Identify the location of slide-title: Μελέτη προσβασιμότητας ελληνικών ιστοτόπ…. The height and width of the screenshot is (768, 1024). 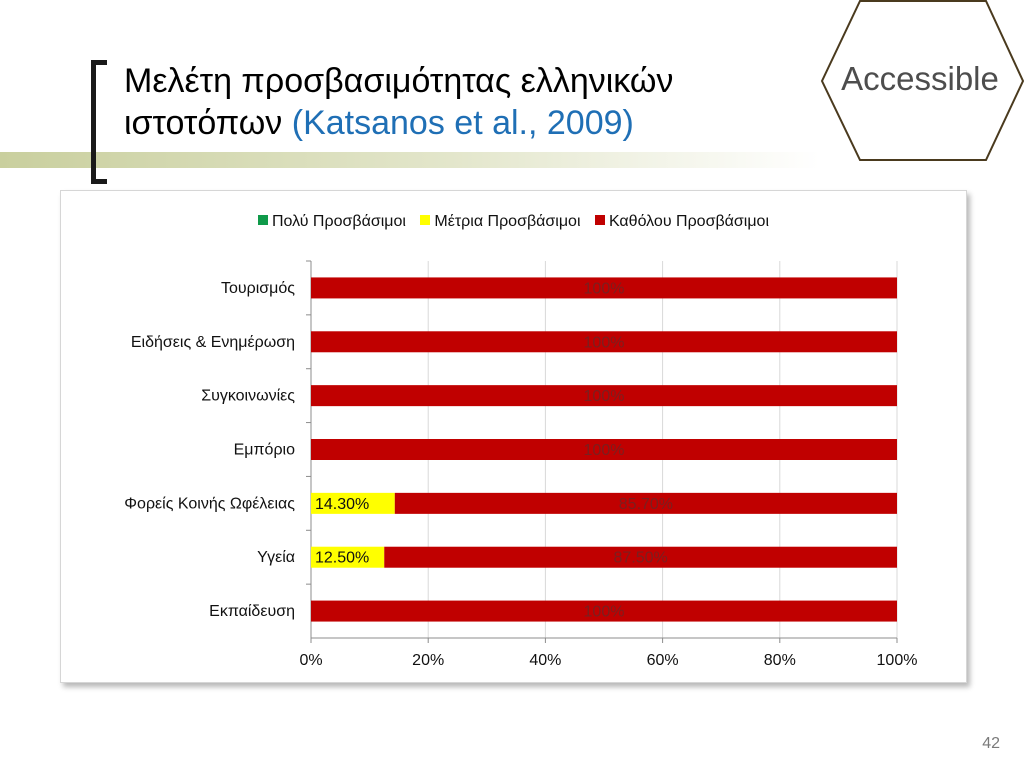
(464, 102).